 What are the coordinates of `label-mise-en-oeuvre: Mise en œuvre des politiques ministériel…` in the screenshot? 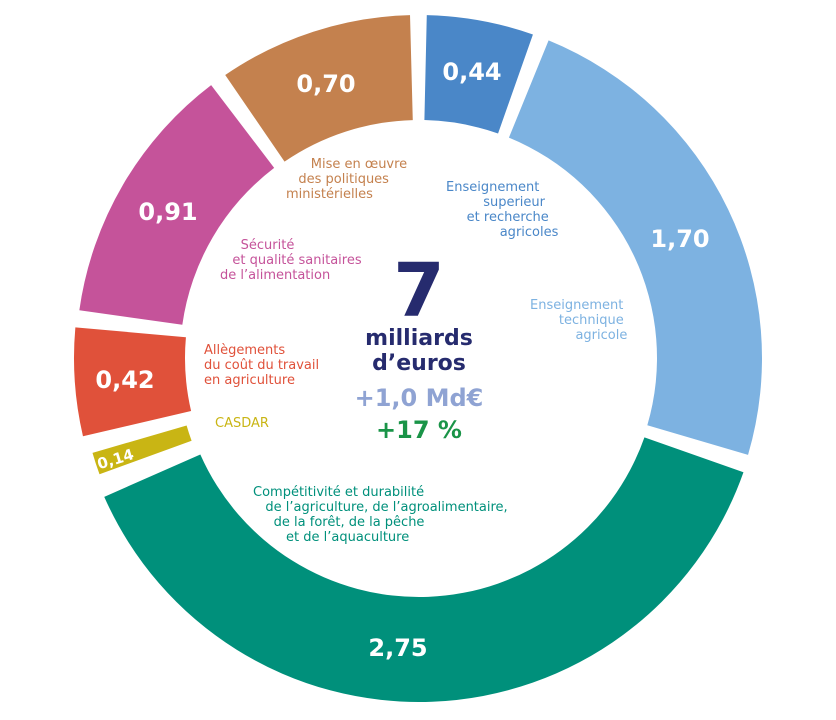 It's located at (347, 179).